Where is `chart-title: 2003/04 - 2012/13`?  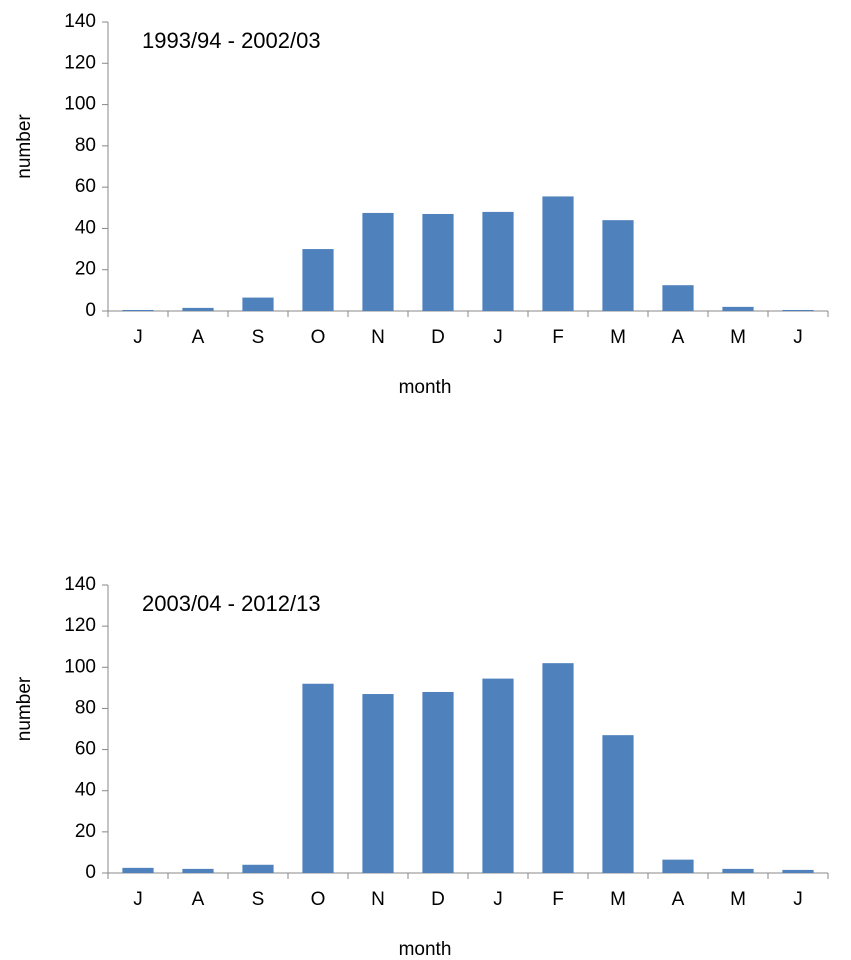 chart-title: 2003/04 - 2012/13 is located at coordinates (231, 603).